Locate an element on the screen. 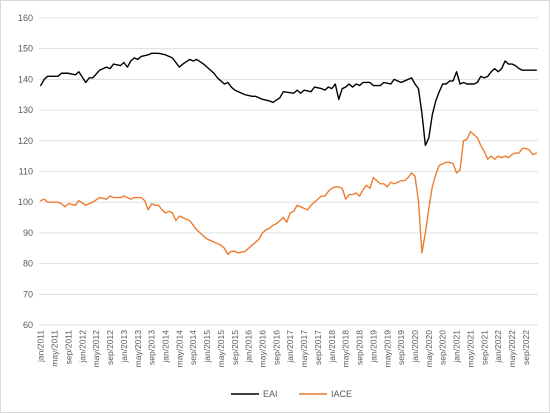  y-tick-label: 110 is located at coordinates (26, 172).